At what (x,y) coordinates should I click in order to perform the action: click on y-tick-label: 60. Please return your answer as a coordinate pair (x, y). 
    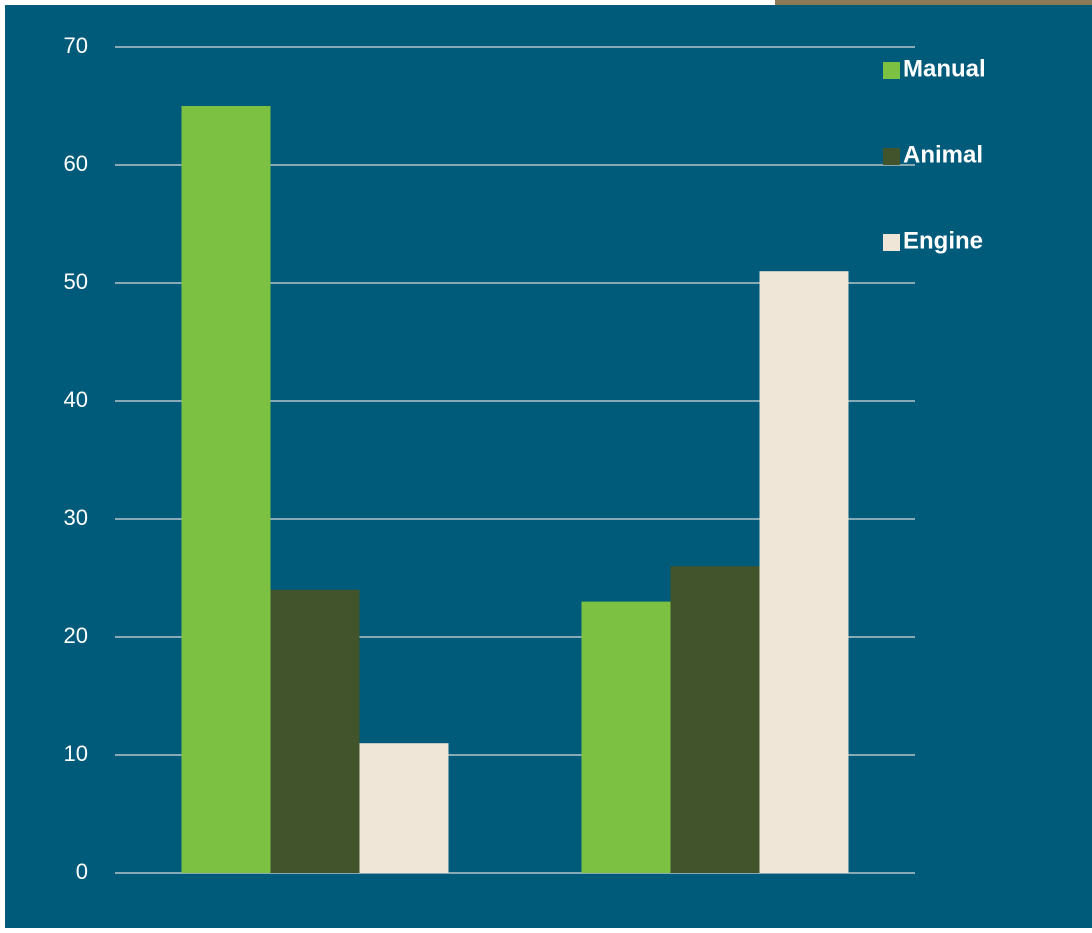
    Looking at the image, I should click on (76, 163).